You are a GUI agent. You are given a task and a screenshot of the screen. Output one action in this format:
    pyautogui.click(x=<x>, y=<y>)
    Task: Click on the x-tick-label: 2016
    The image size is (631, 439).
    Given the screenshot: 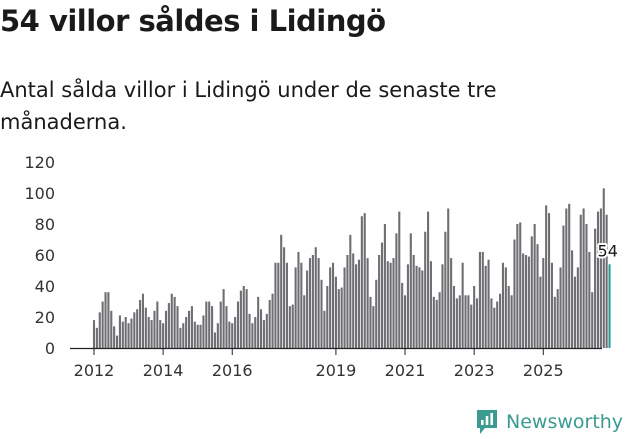 What is the action you would take?
    pyautogui.click(x=232, y=370)
    